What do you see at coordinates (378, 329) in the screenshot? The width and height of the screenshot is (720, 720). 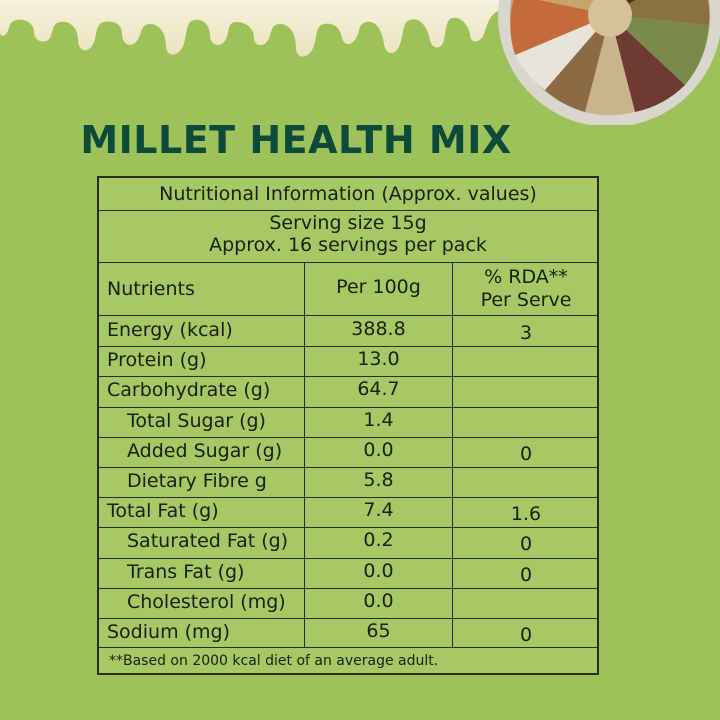 I see `nutrient-per-100g: 388.8` at bounding box center [378, 329].